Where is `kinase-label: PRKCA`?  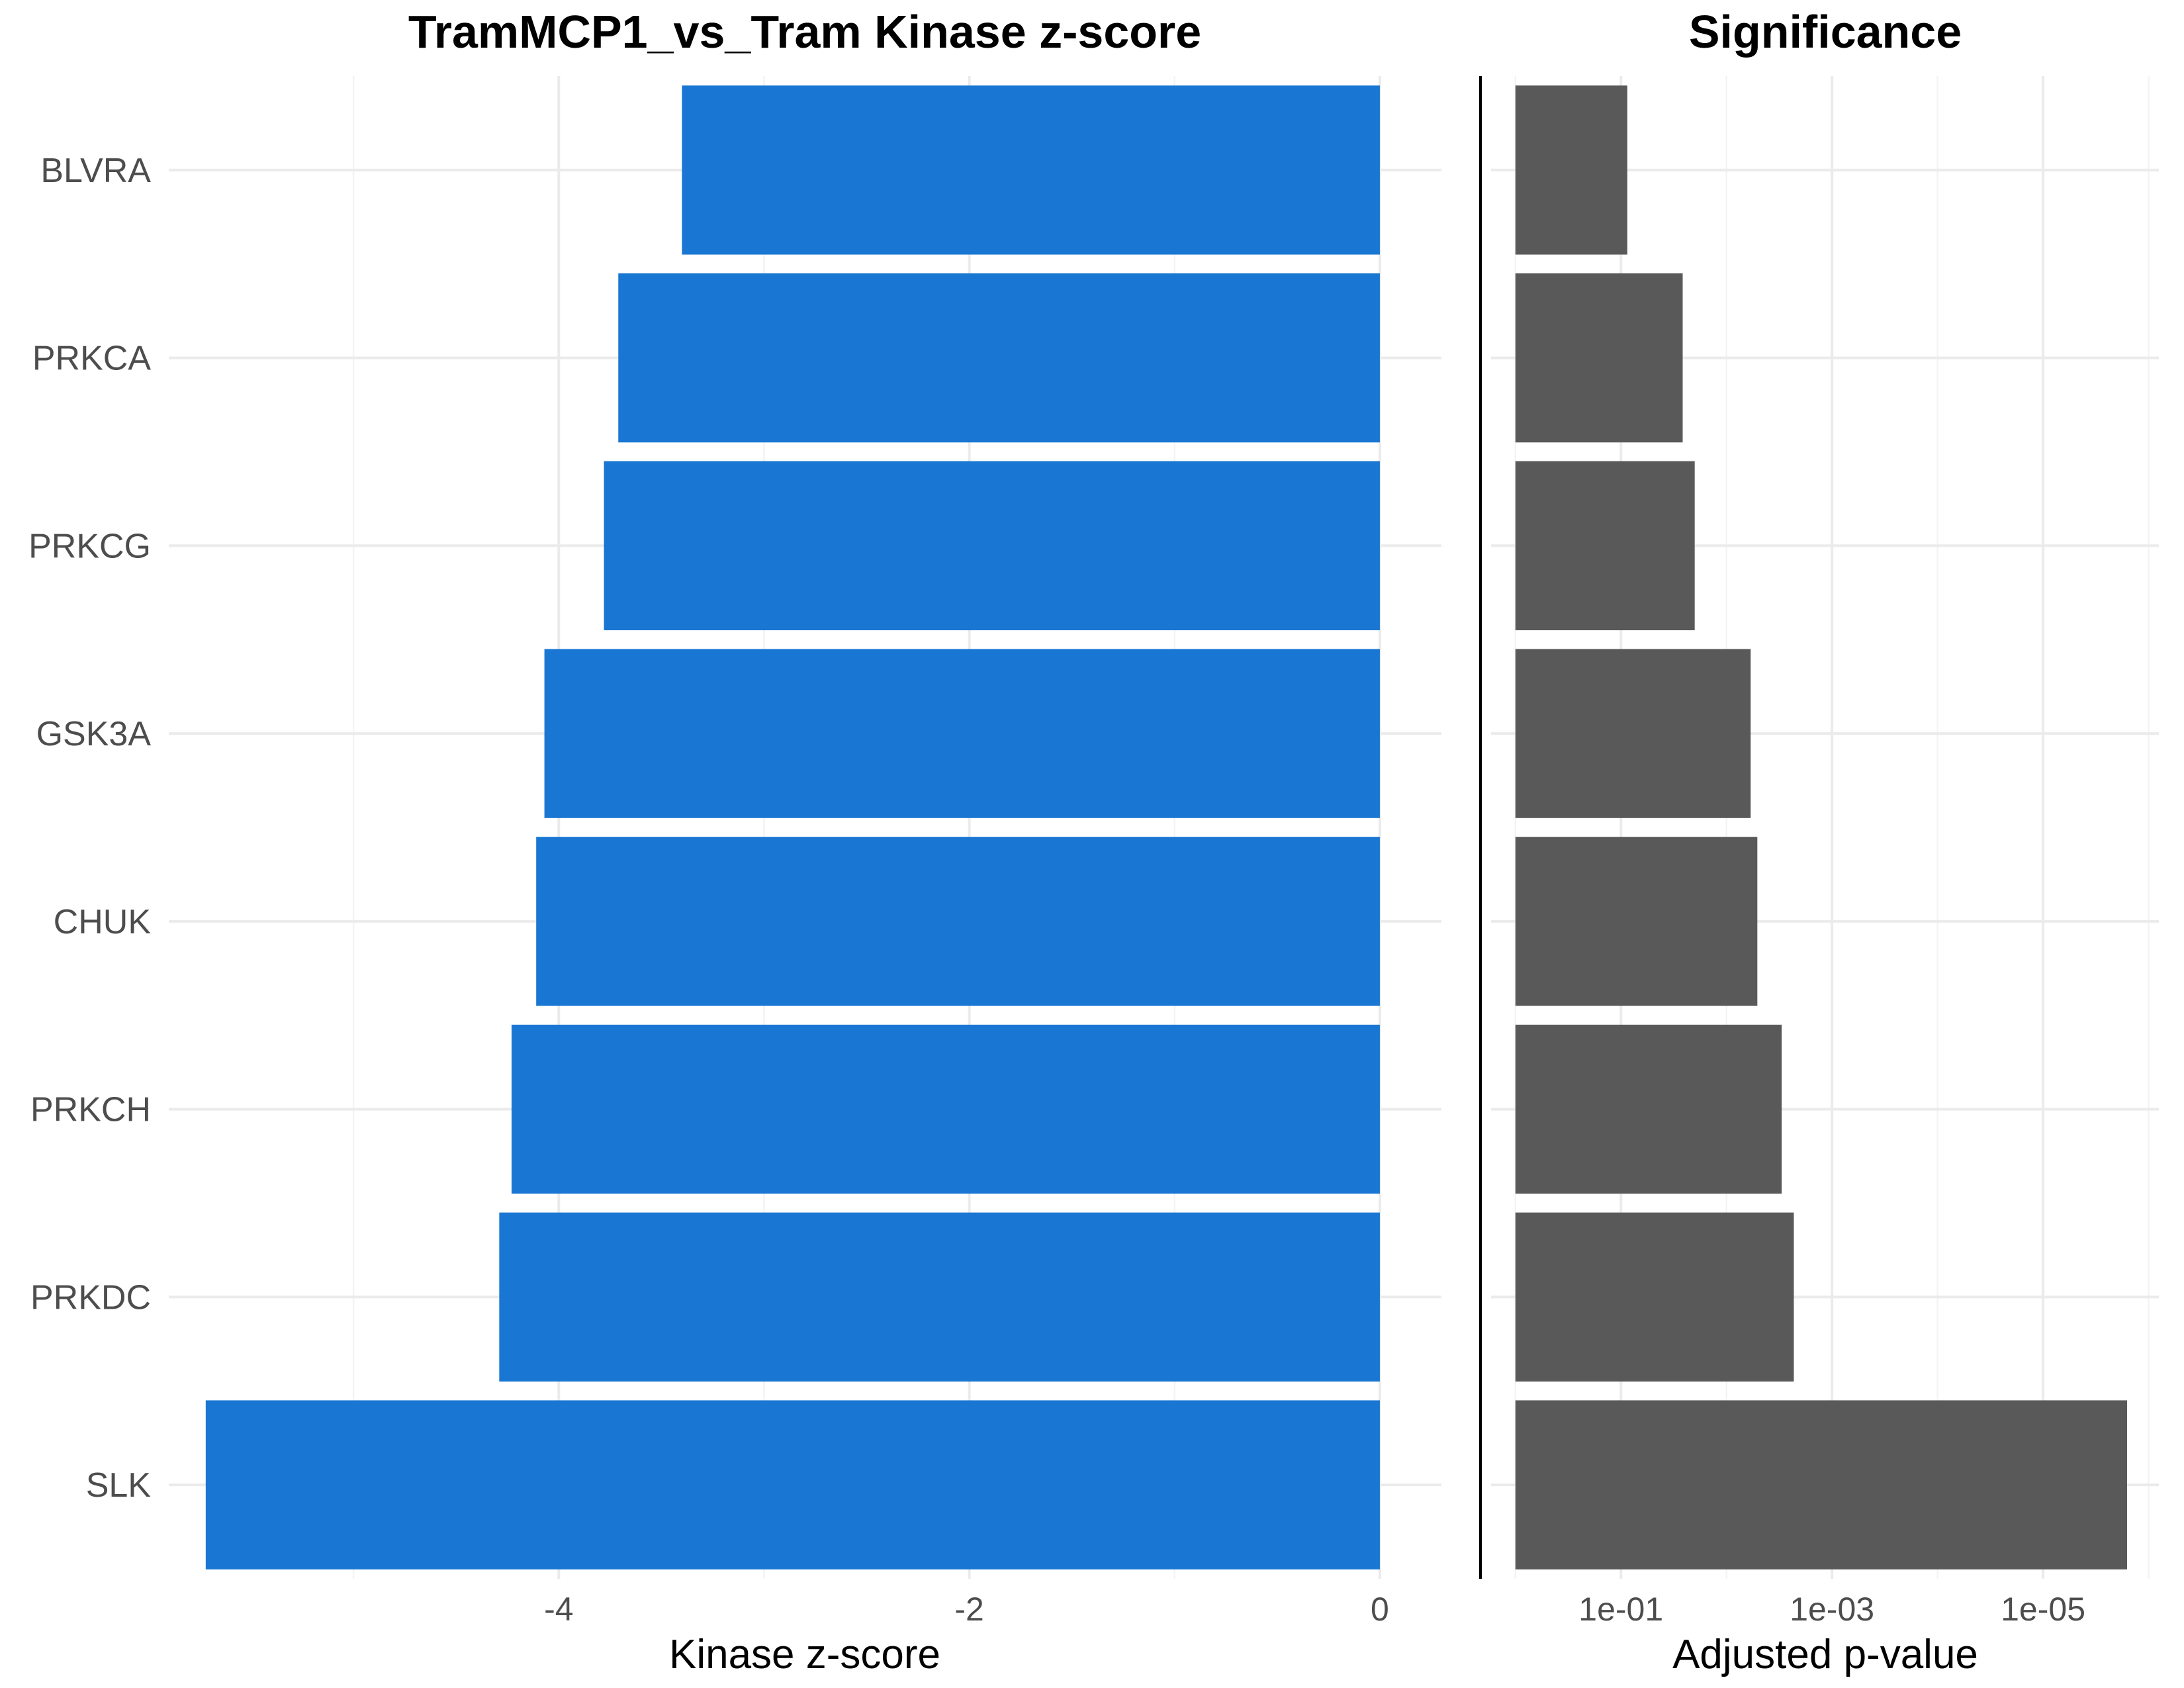 kinase-label: PRKCA is located at coordinates (92, 359).